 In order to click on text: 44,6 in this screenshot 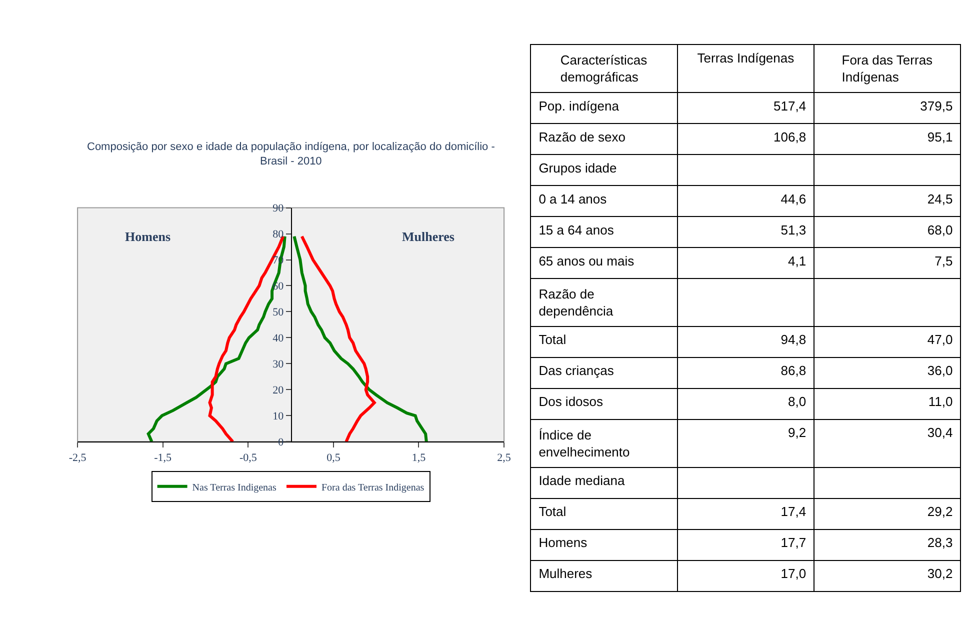, I will do `click(793, 198)`.